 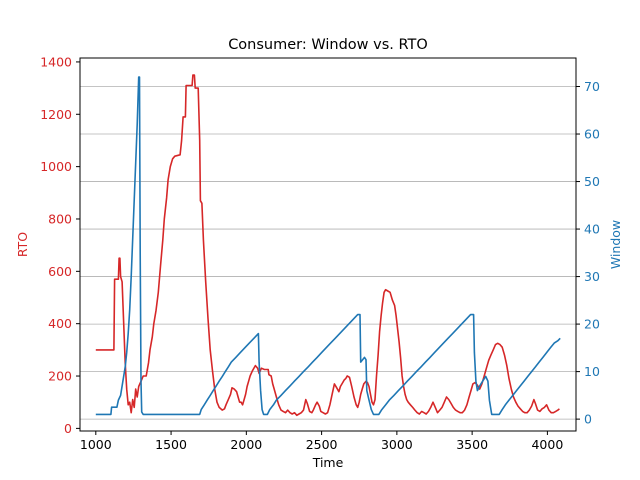 What do you see at coordinates (171, 444) in the screenshot?
I see `x-tick-label: 1500` at bounding box center [171, 444].